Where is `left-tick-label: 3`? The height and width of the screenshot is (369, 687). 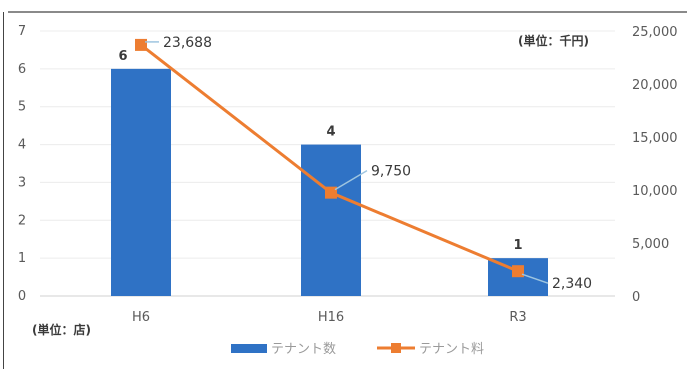
left-tick-label: 3 is located at coordinates (22, 182).